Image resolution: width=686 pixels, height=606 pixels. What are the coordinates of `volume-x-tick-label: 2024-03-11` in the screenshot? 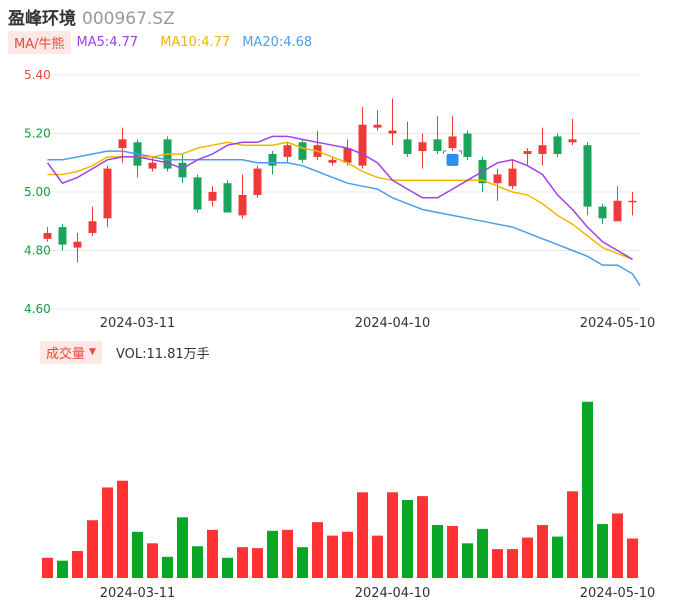 It's located at (138, 593).